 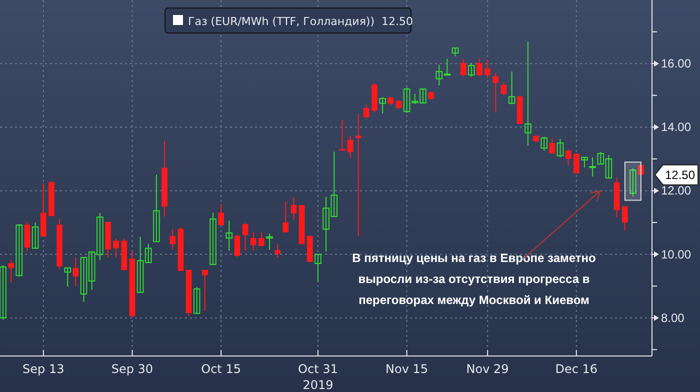 What do you see at coordinates (43, 369) in the screenshot?
I see `x-tick-label: Sep 13` at bounding box center [43, 369].